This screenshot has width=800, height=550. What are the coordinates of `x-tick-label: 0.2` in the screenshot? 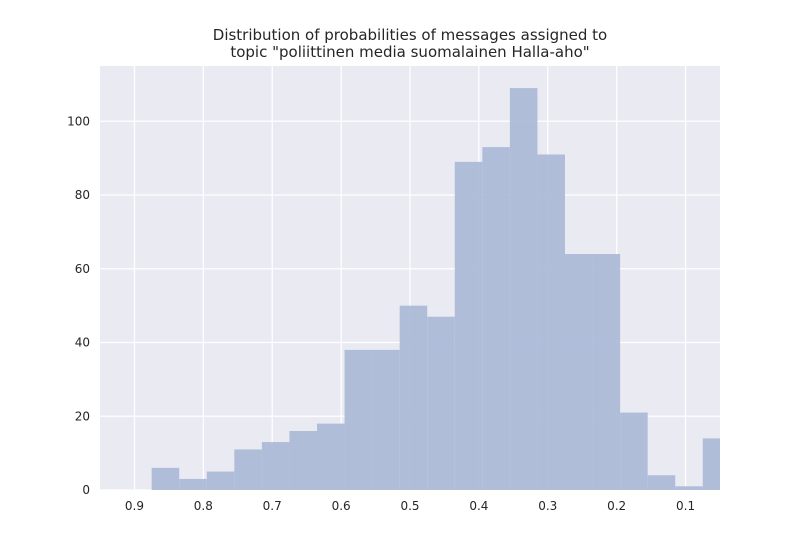 It's located at (616, 506).